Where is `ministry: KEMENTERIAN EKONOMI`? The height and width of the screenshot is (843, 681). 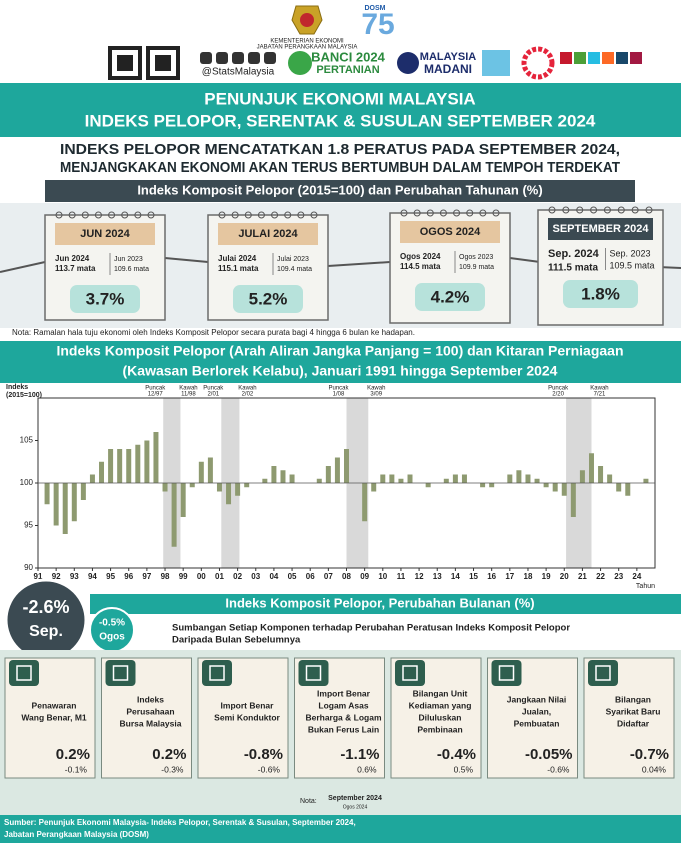
ministry: KEMENTERIAN EKONOMI is located at coordinates (307, 42).